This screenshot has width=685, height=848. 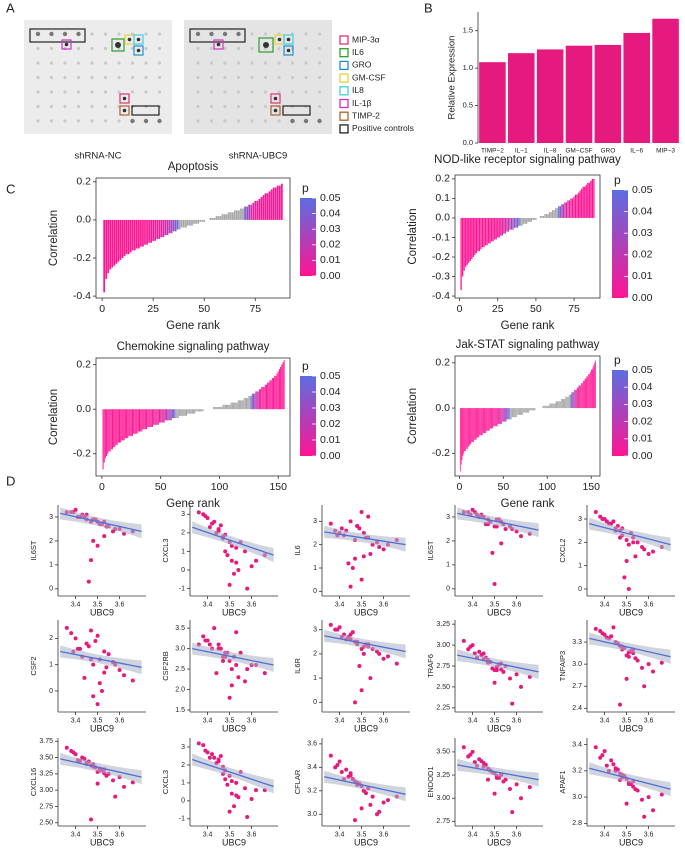 What do you see at coordinates (344, 103) in the screenshot?
I see `legend-swatch` at bounding box center [344, 103].